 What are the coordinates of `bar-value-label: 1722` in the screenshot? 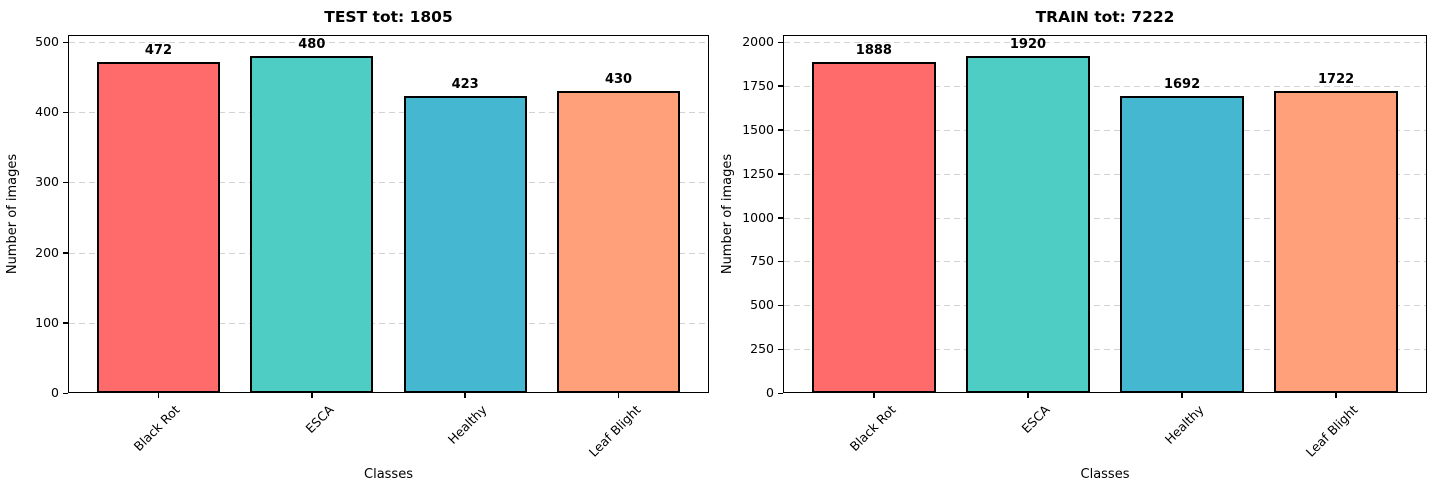 It's located at (1336, 79).